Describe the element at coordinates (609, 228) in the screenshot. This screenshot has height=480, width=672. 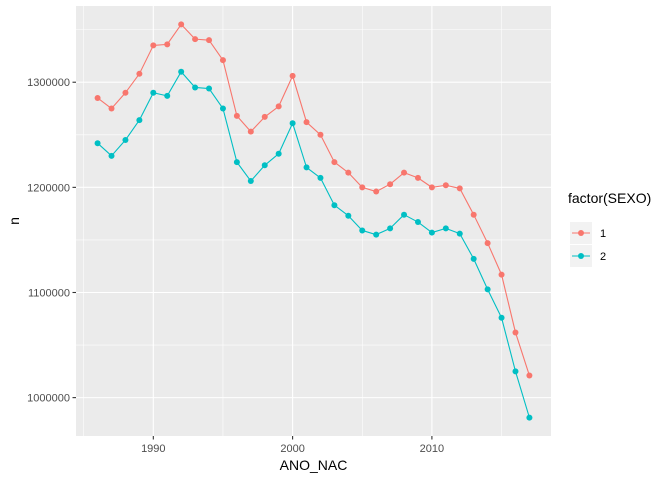
I see `legend: factor(SEXO) 12` at that location.